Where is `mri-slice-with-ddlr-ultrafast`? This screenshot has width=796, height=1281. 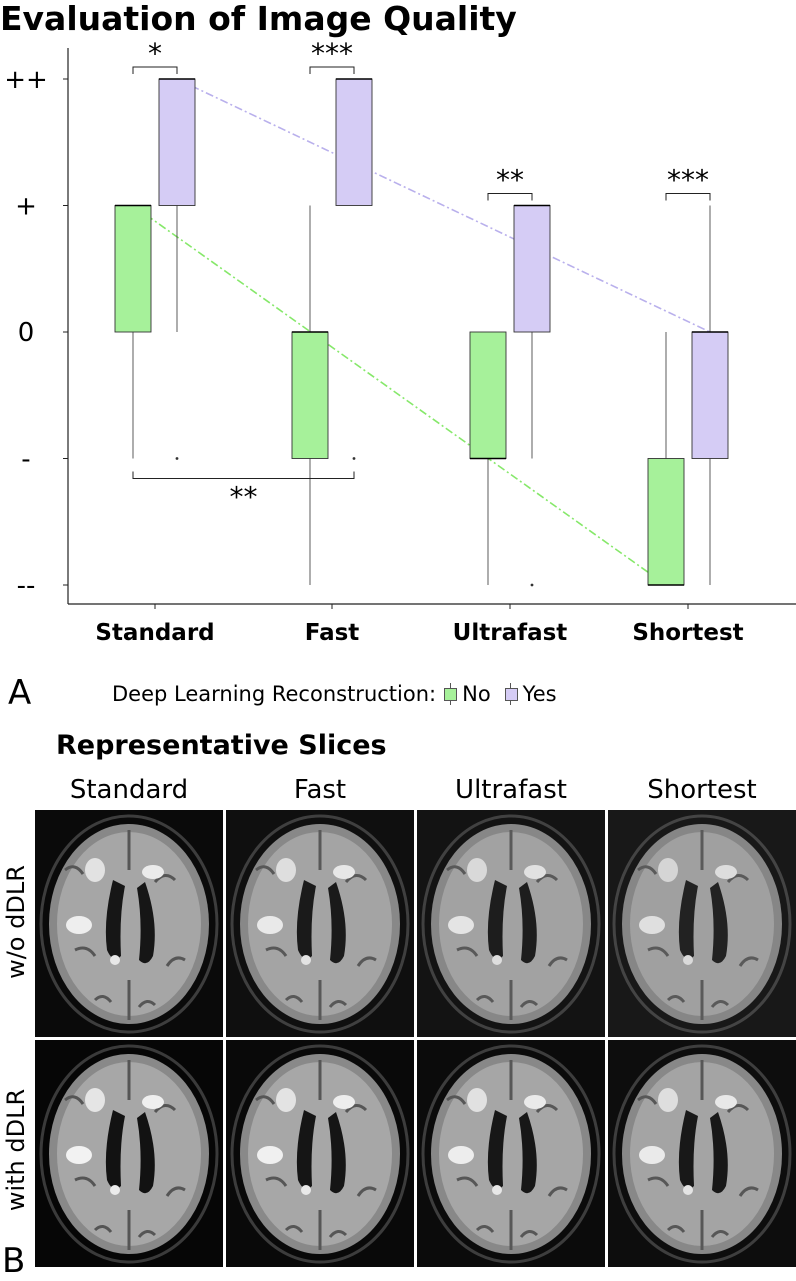
mri-slice-with-ddlr-ultrafast is located at coordinates (511, 1153).